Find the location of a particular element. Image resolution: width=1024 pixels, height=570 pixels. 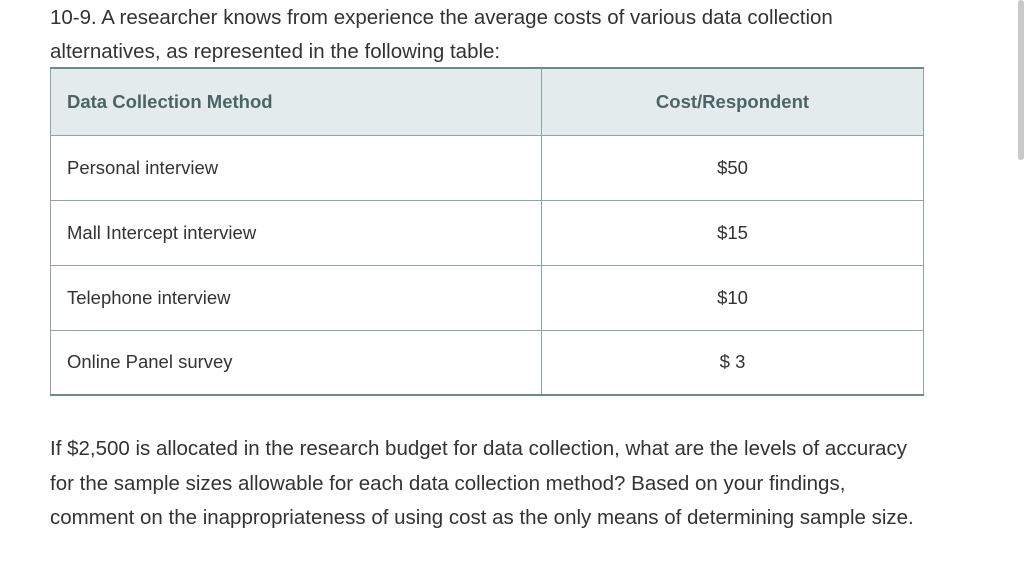

table-row: Personal interview $50 is located at coordinates (487, 167).